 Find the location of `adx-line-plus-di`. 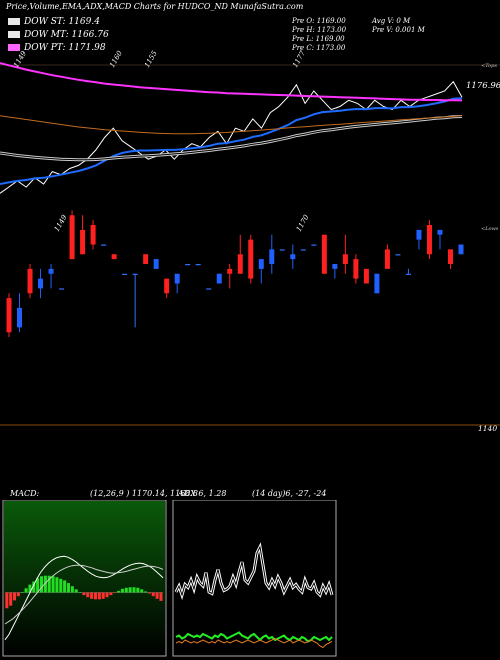

adx-line-plus-di is located at coordinates (254, 637).